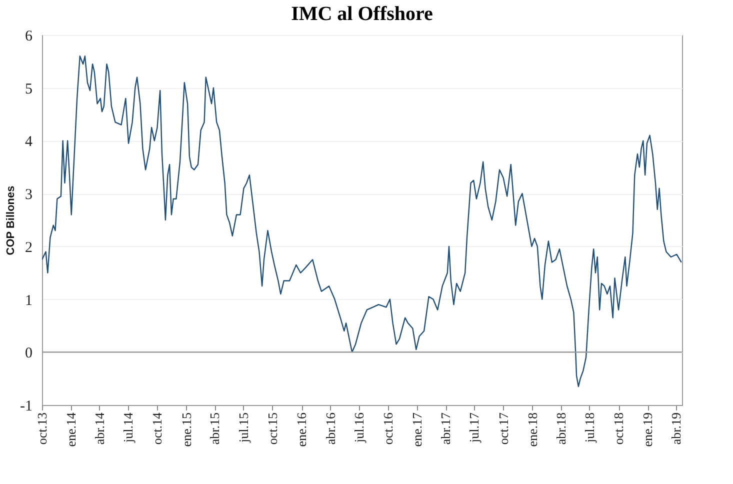 The image size is (733, 484). What do you see at coordinates (243, 428) in the screenshot?
I see `x-tick-label: jul.15` at bounding box center [243, 428].